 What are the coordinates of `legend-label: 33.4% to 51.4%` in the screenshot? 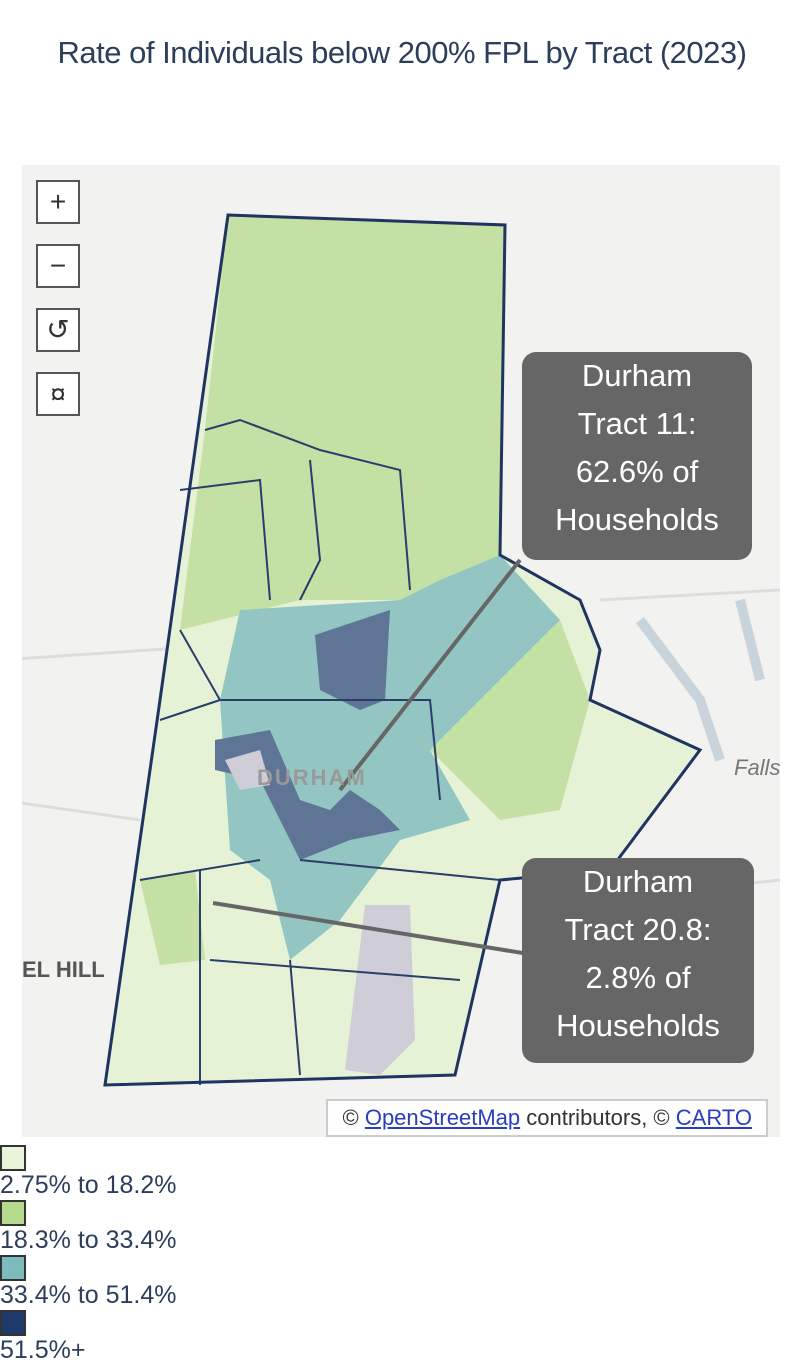 It's located at (88, 1295).